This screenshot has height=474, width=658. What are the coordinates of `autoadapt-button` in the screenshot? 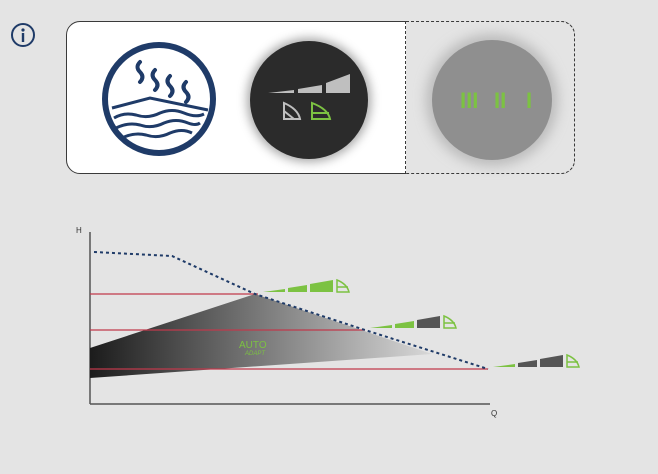 It's located at (309, 100).